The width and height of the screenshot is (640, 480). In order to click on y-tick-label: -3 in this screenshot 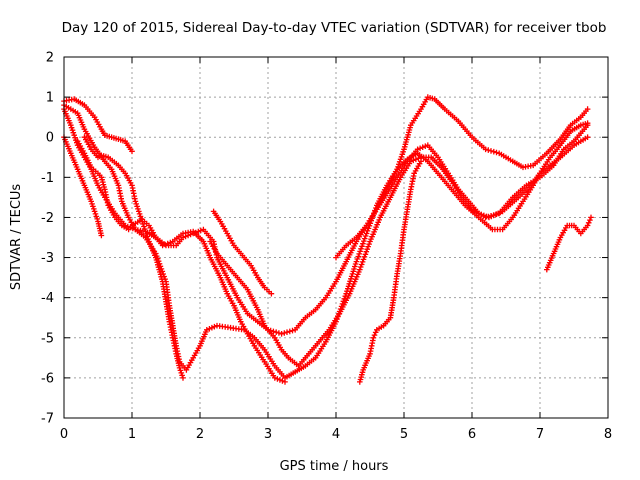, I will do `click(47, 258)`.